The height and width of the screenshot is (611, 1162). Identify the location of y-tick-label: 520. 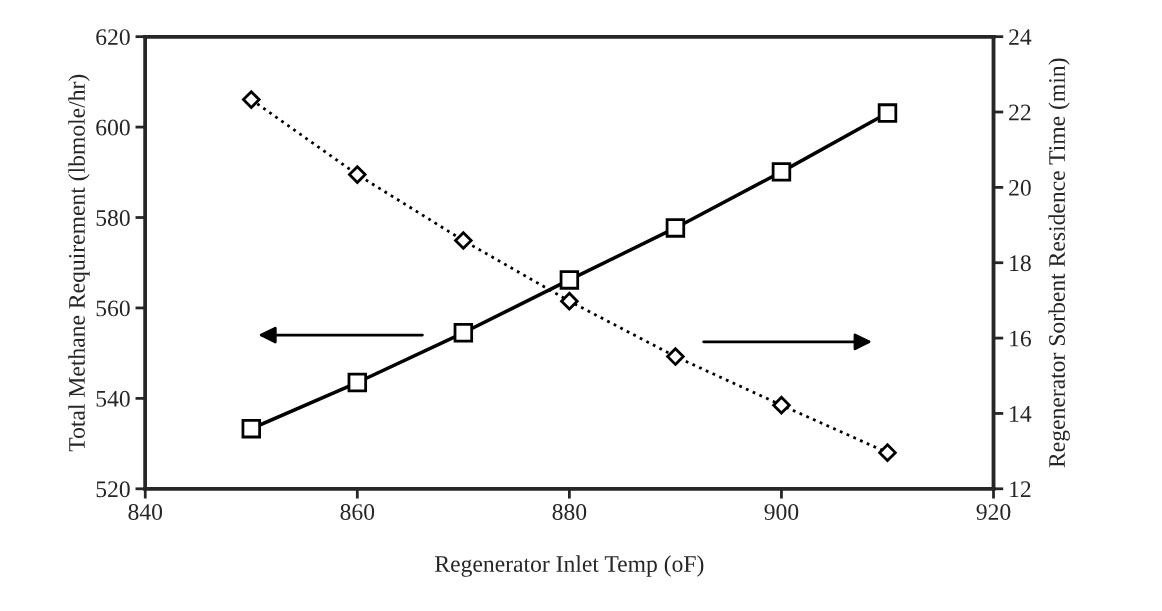
(113, 489).